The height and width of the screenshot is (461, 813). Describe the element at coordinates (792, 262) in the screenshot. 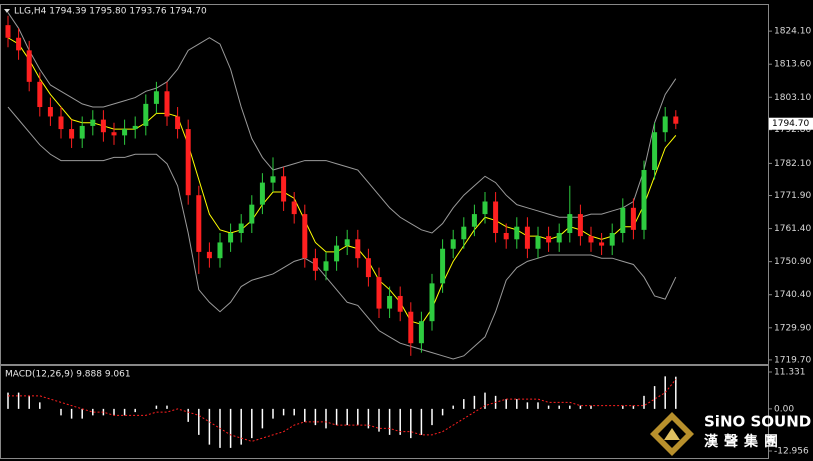

I see `y-tick-label: 1750.90` at that location.